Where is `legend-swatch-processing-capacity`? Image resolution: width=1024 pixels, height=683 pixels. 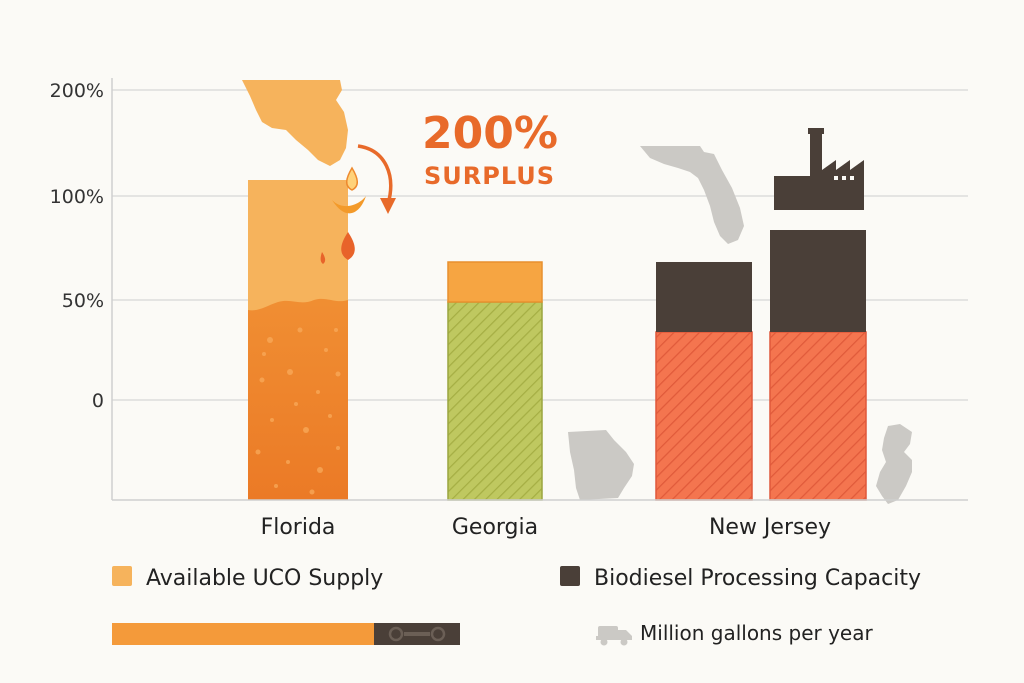 legend-swatch-processing-capacity is located at coordinates (570, 576).